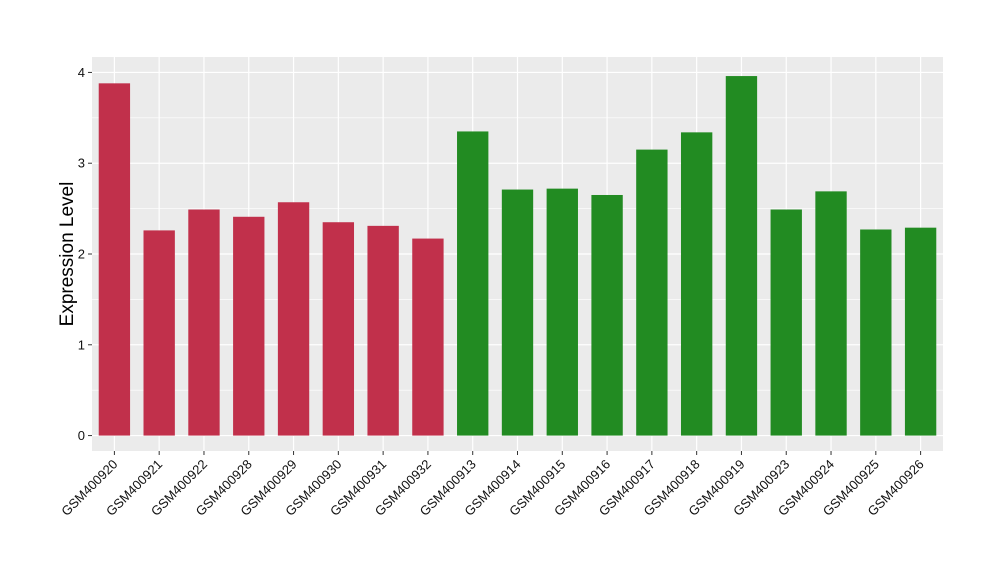  What do you see at coordinates (920, 331) in the screenshot?
I see `bar-GSM400926` at bounding box center [920, 331].